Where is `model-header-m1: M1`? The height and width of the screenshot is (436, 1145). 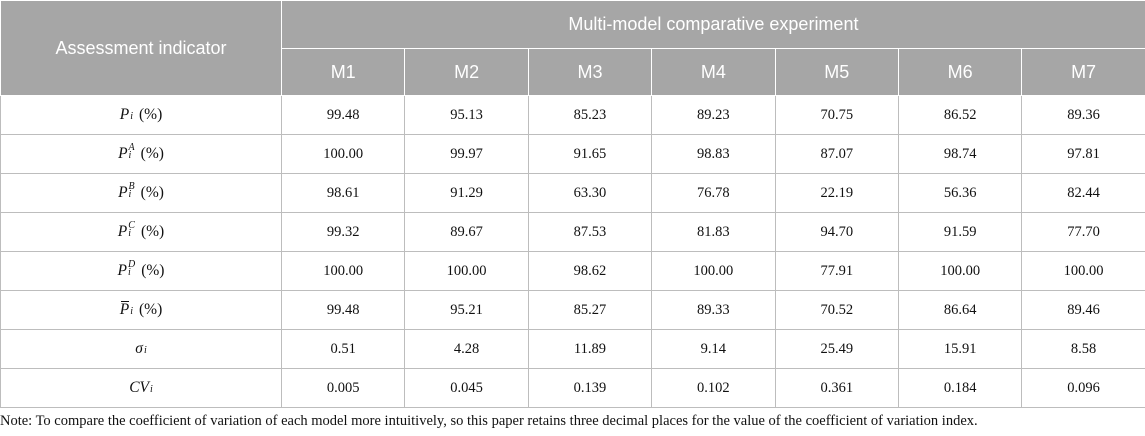
model-header-m1: M1 is located at coordinates (343, 72).